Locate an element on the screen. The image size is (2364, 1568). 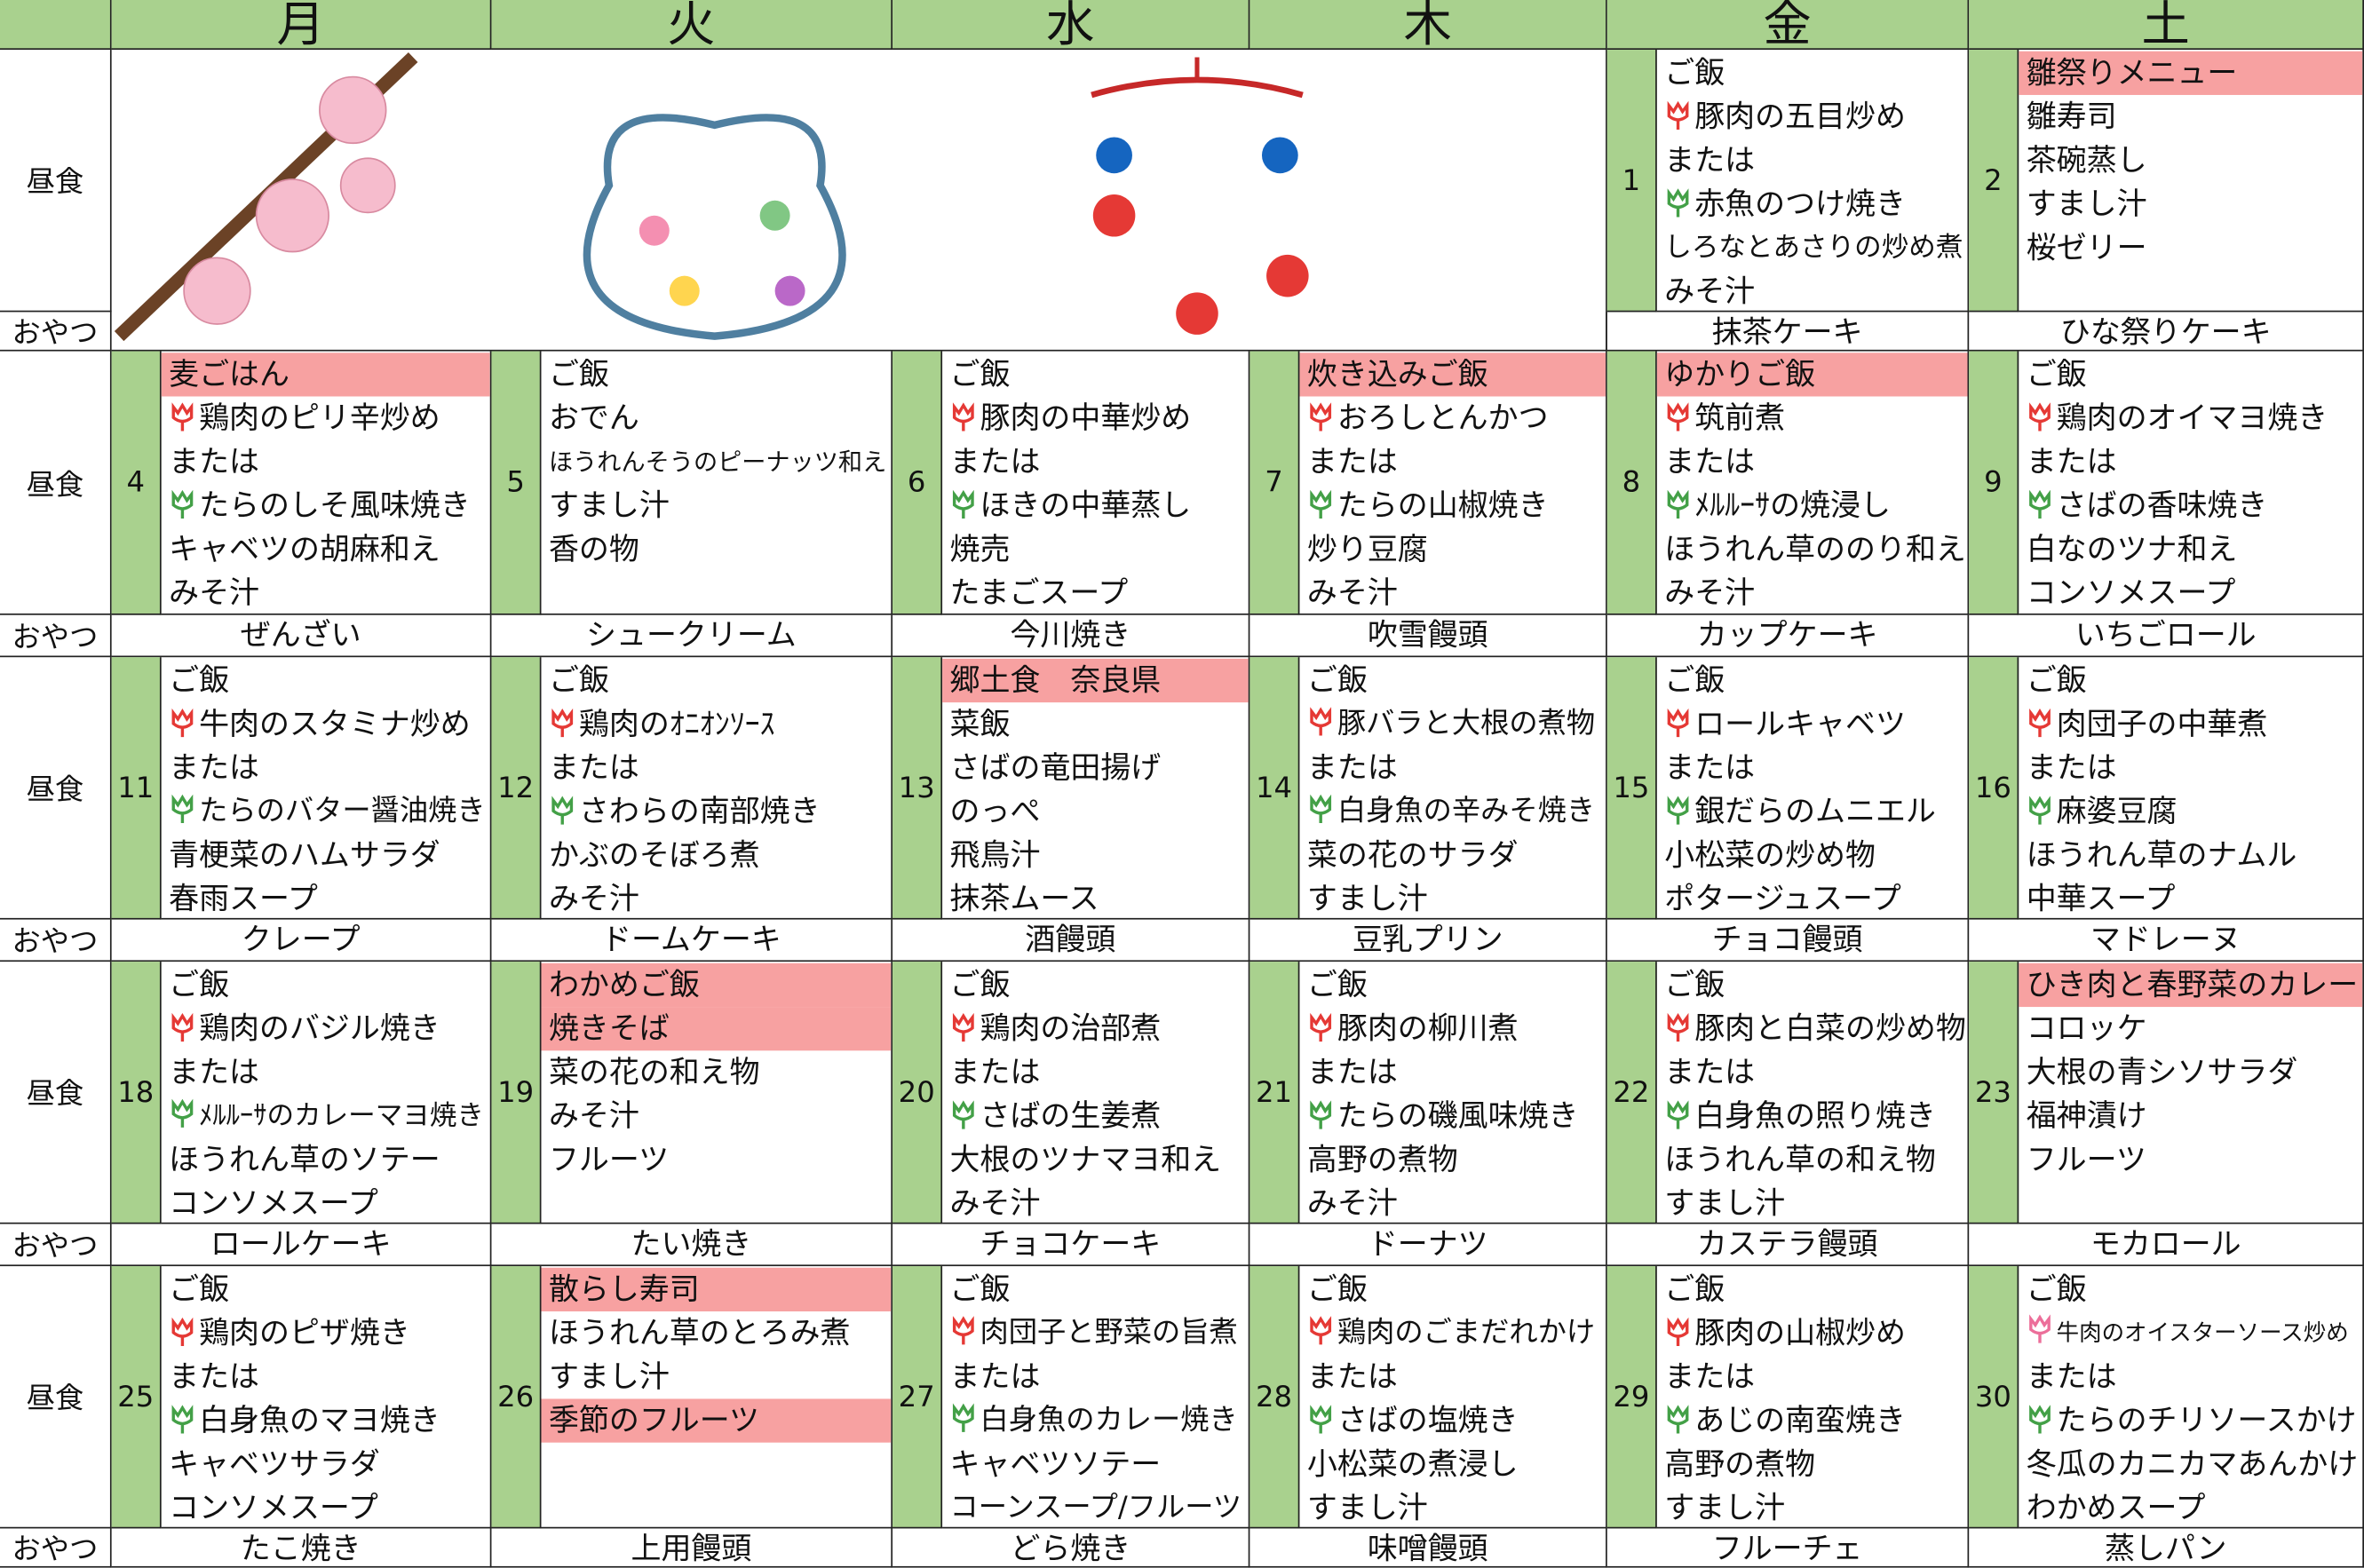
menu-item: コンソメスープ is located at coordinates (2190, 592).